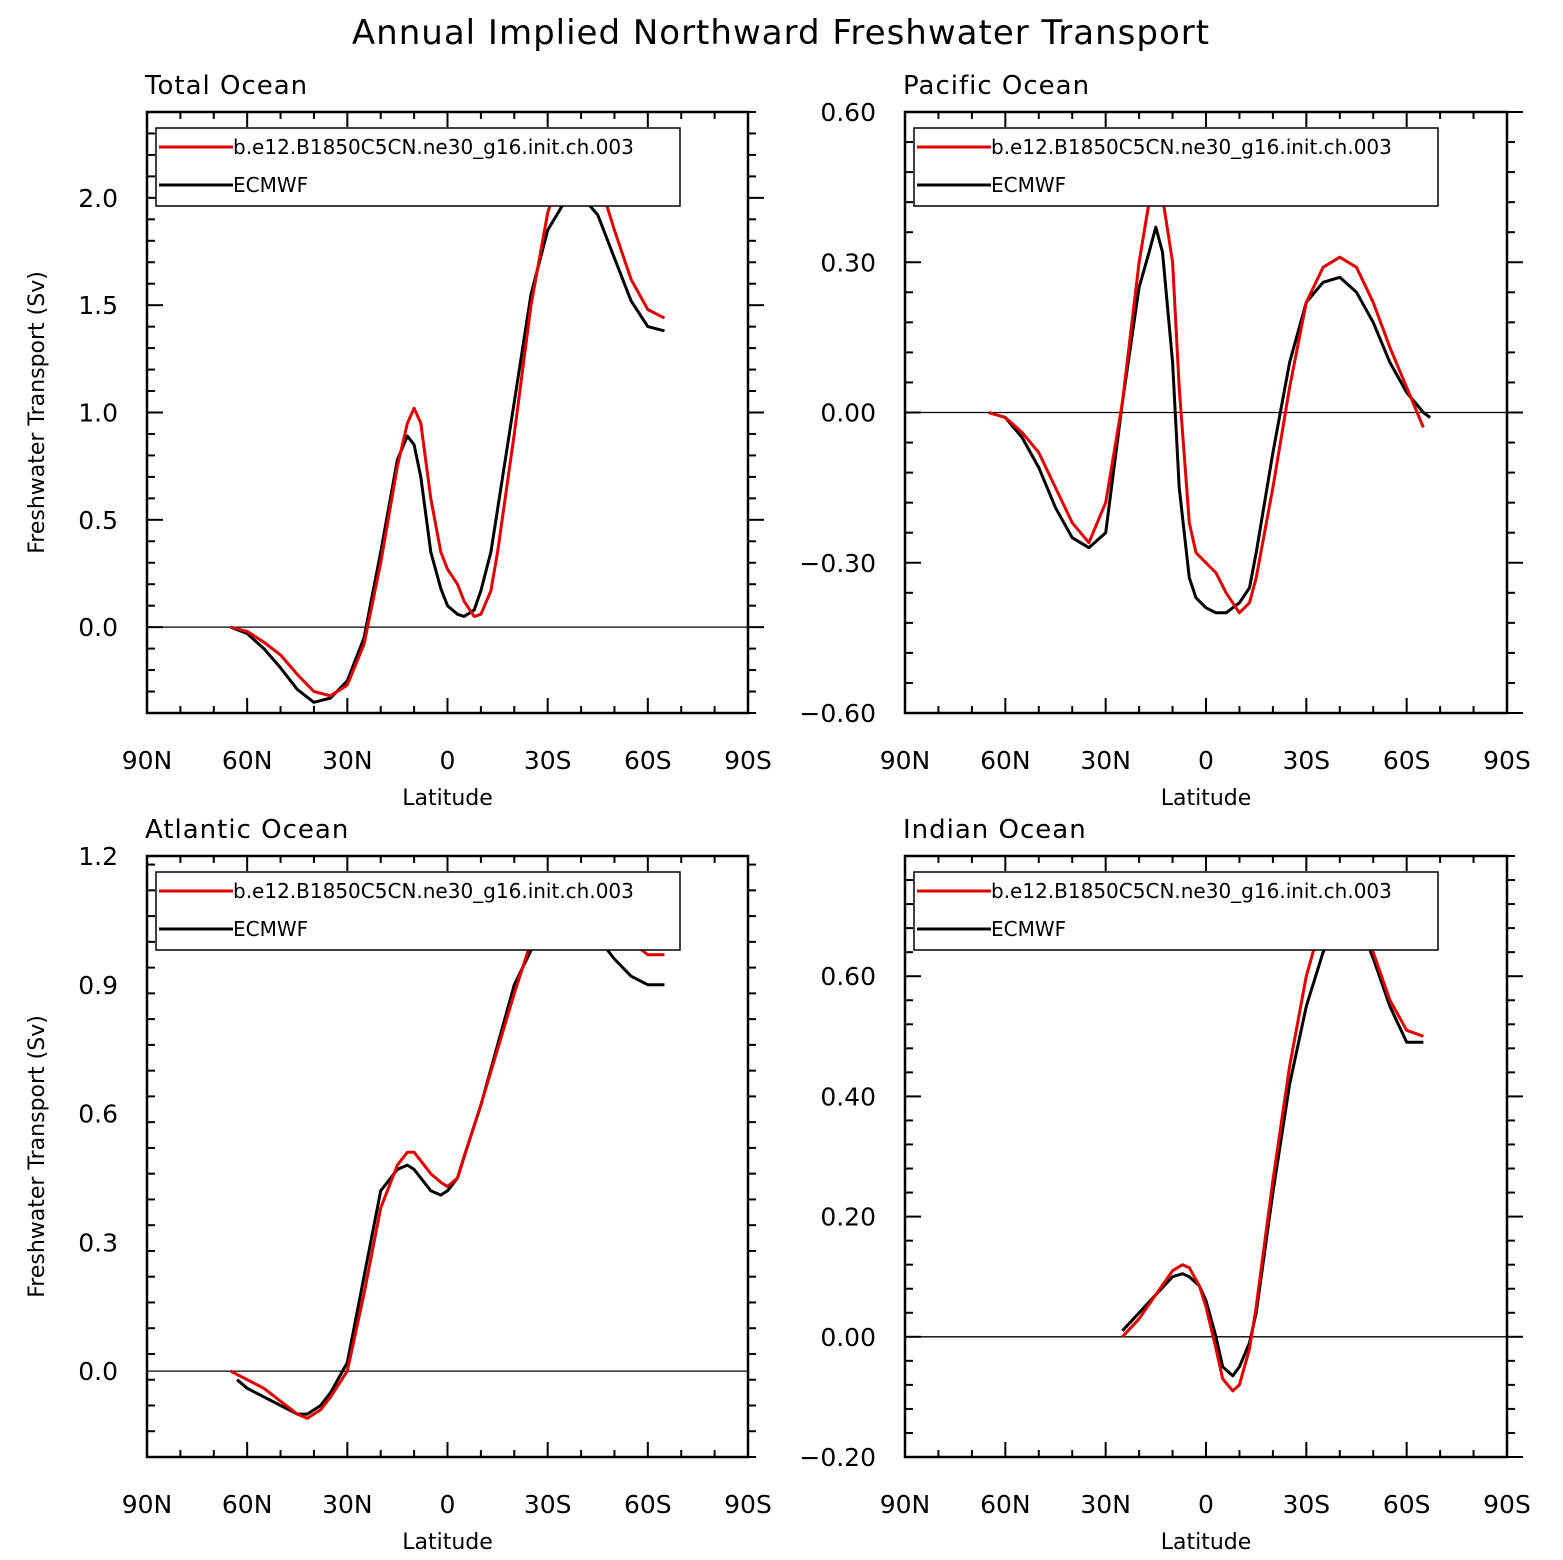  What do you see at coordinates (848, 262) in the screenshot?
I see `y-tick-label: 0.30` at bounding box center [848, 262].